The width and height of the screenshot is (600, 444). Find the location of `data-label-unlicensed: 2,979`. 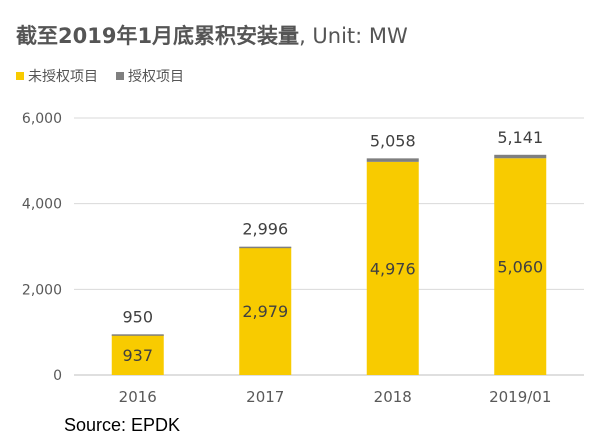

data-label-unlicensed: 2,979 is located at coordinates (265, 311).